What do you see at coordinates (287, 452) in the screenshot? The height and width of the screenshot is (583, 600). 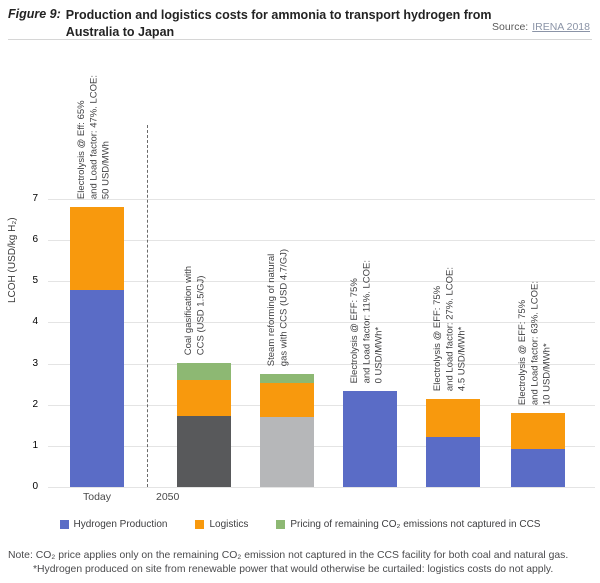 I see `bar-segment-steam_reforming` at bounding box center [287, 452].